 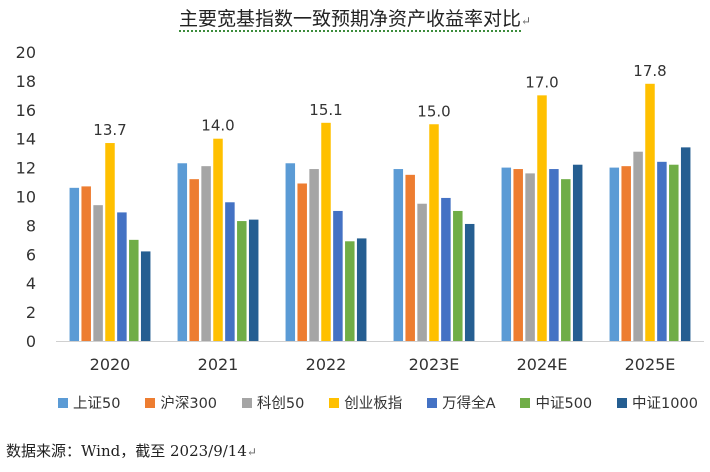 What do you see at coordinates (469, 404) in the screenshot?
I see `legend-label: 万得全A` at bounding box center [469, 404].